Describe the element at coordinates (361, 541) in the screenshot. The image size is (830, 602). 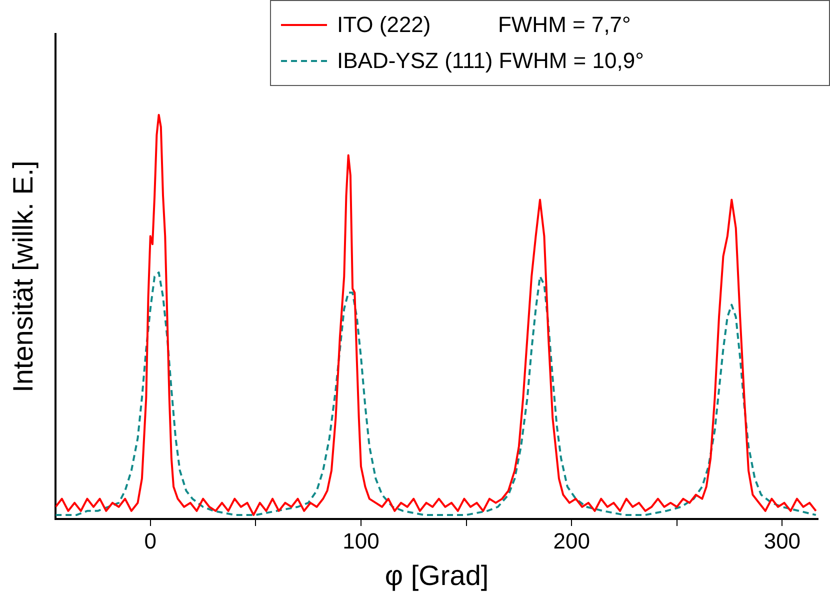
I see `x-tick-label: 100` at that location.